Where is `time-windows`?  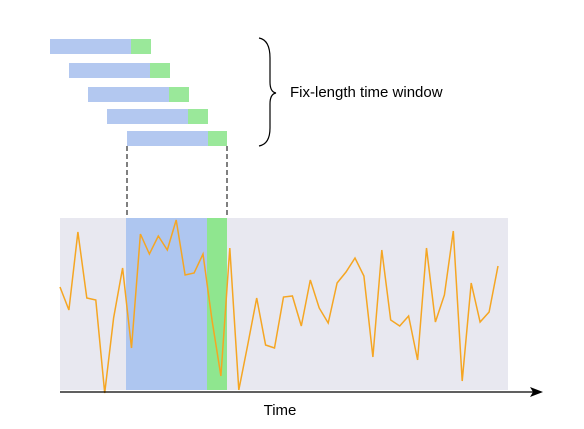 time-windows is located at coordinates (138, 92).